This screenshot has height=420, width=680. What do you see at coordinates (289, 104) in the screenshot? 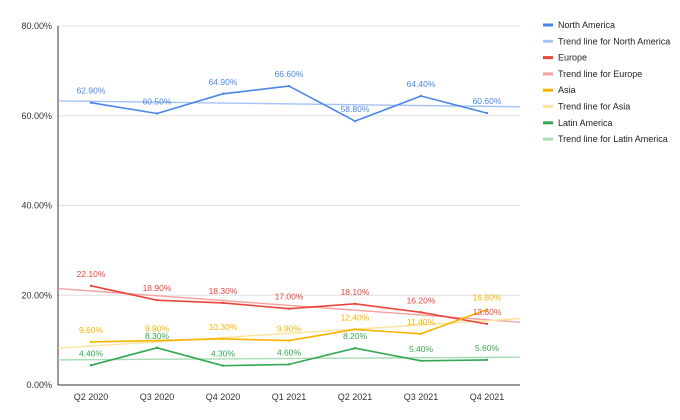
I see `trend-line-trend-line-for-north-america` at bounding box center [289, 104].